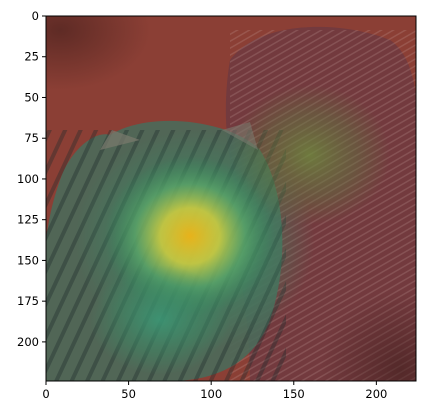 The width and height of the screenshot is (425, 417). Describe the element at coordinates (28, 260) in the screenshot. I see `y-tick-label: 150` at that location.